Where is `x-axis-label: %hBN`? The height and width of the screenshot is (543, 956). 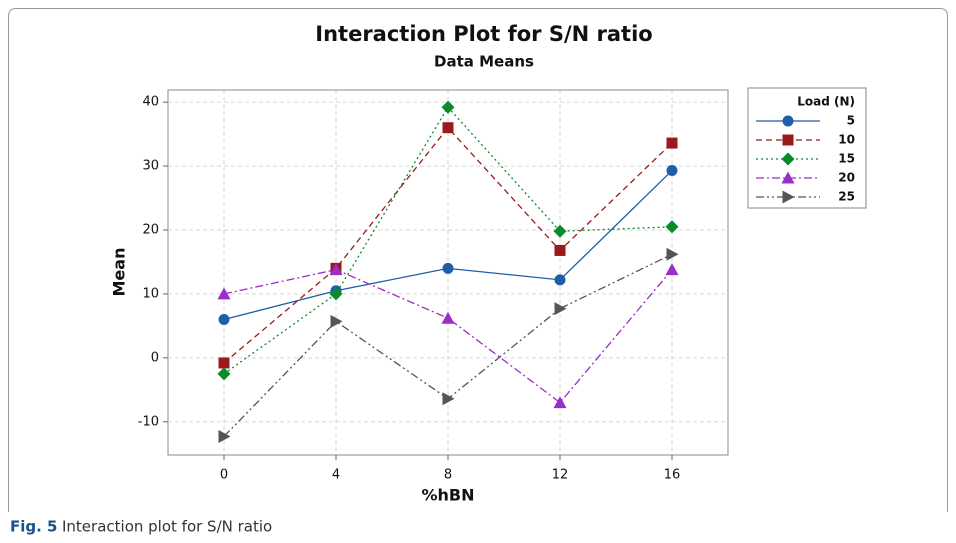
x-axis-label: %hBN is located at coordinates (447, 495).